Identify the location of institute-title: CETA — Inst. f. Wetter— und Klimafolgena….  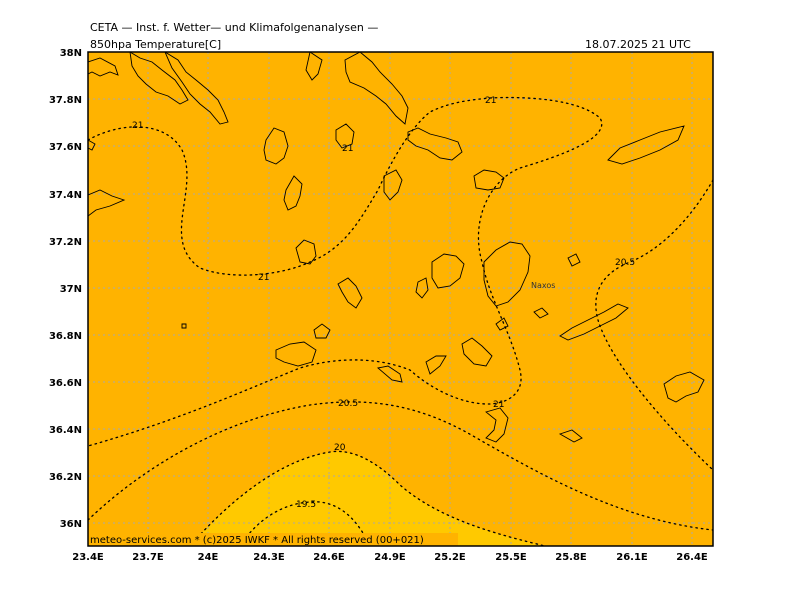
(234, 27).